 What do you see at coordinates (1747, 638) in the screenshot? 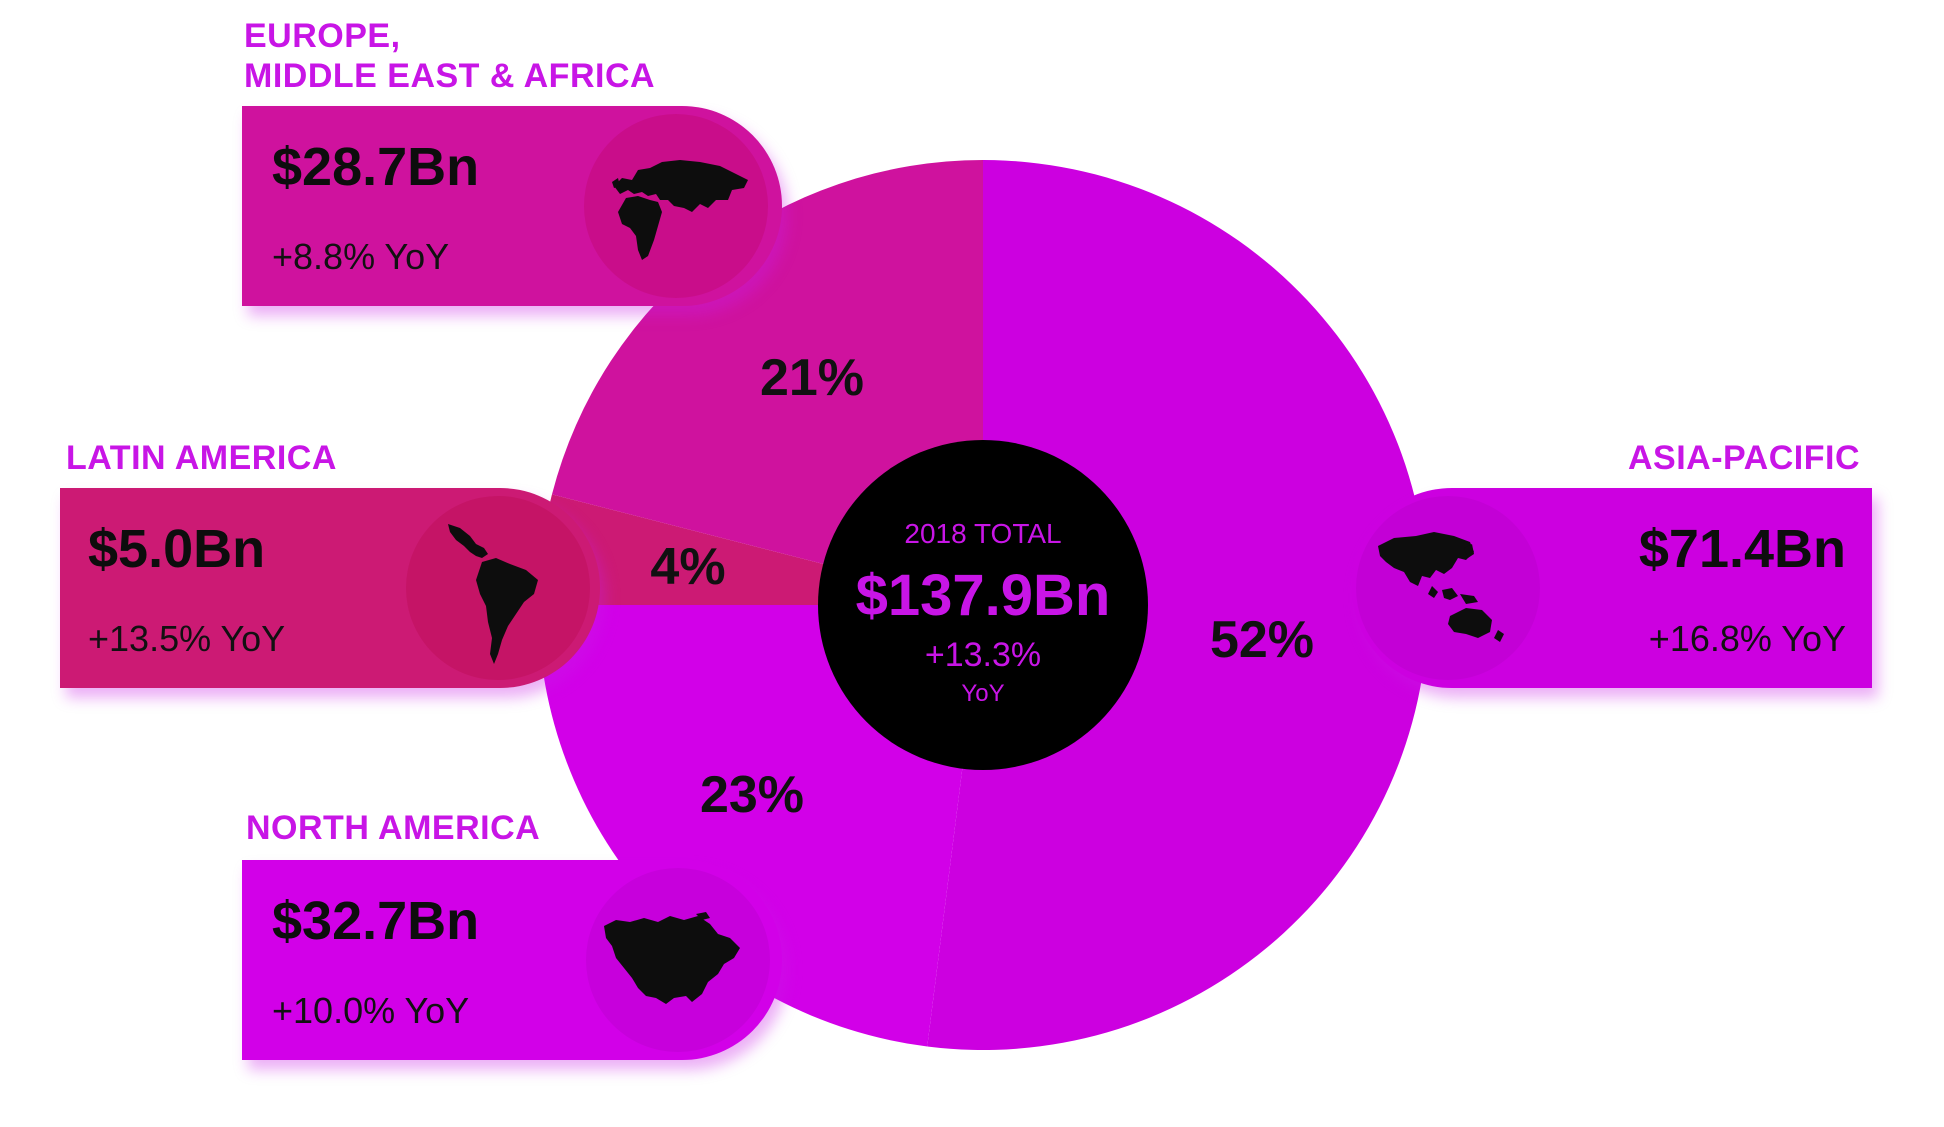
I see `region-yoy-apac: +16.8% YoY` at bounding box center [1747, 638].